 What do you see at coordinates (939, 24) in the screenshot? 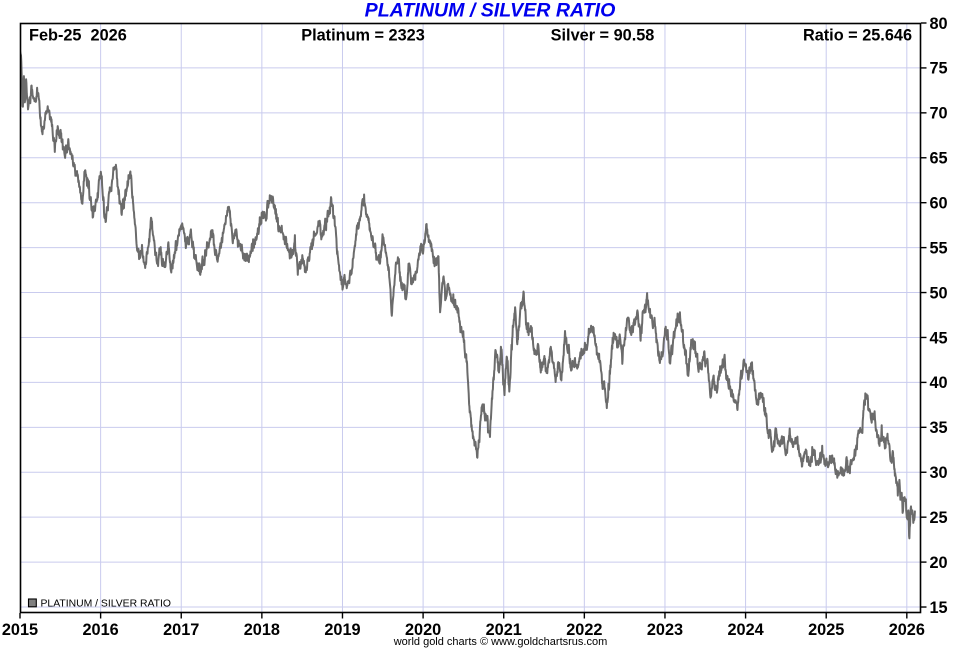
I see `svg-text: 80` at bounding box center [939, 24].